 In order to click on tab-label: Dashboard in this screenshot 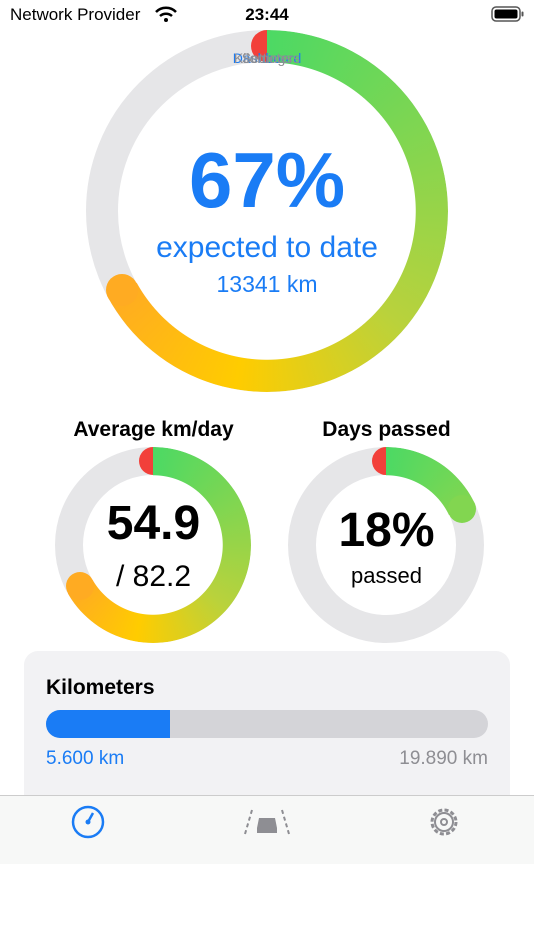, I will do `click(267, 58)`.